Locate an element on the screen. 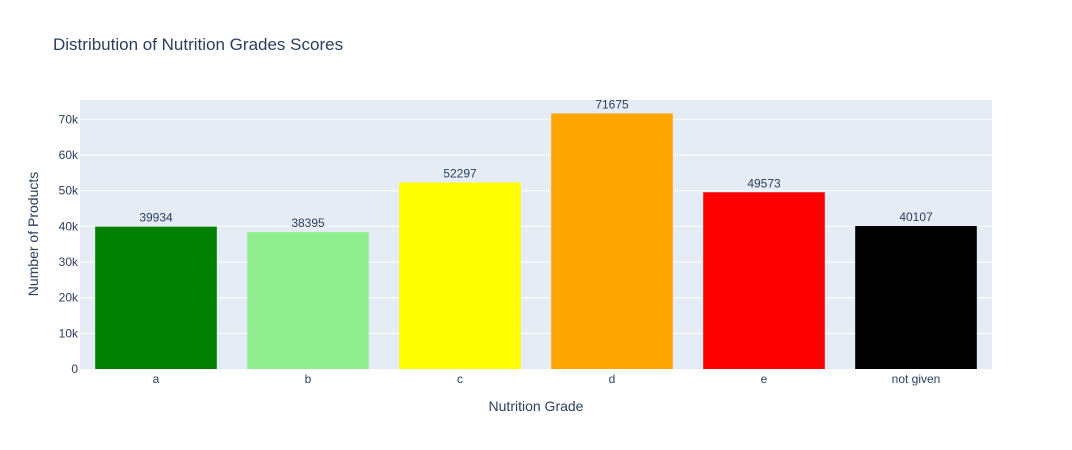 This screenshot has width=1072, height=450. bar-d is located at coordinates (612, 241).